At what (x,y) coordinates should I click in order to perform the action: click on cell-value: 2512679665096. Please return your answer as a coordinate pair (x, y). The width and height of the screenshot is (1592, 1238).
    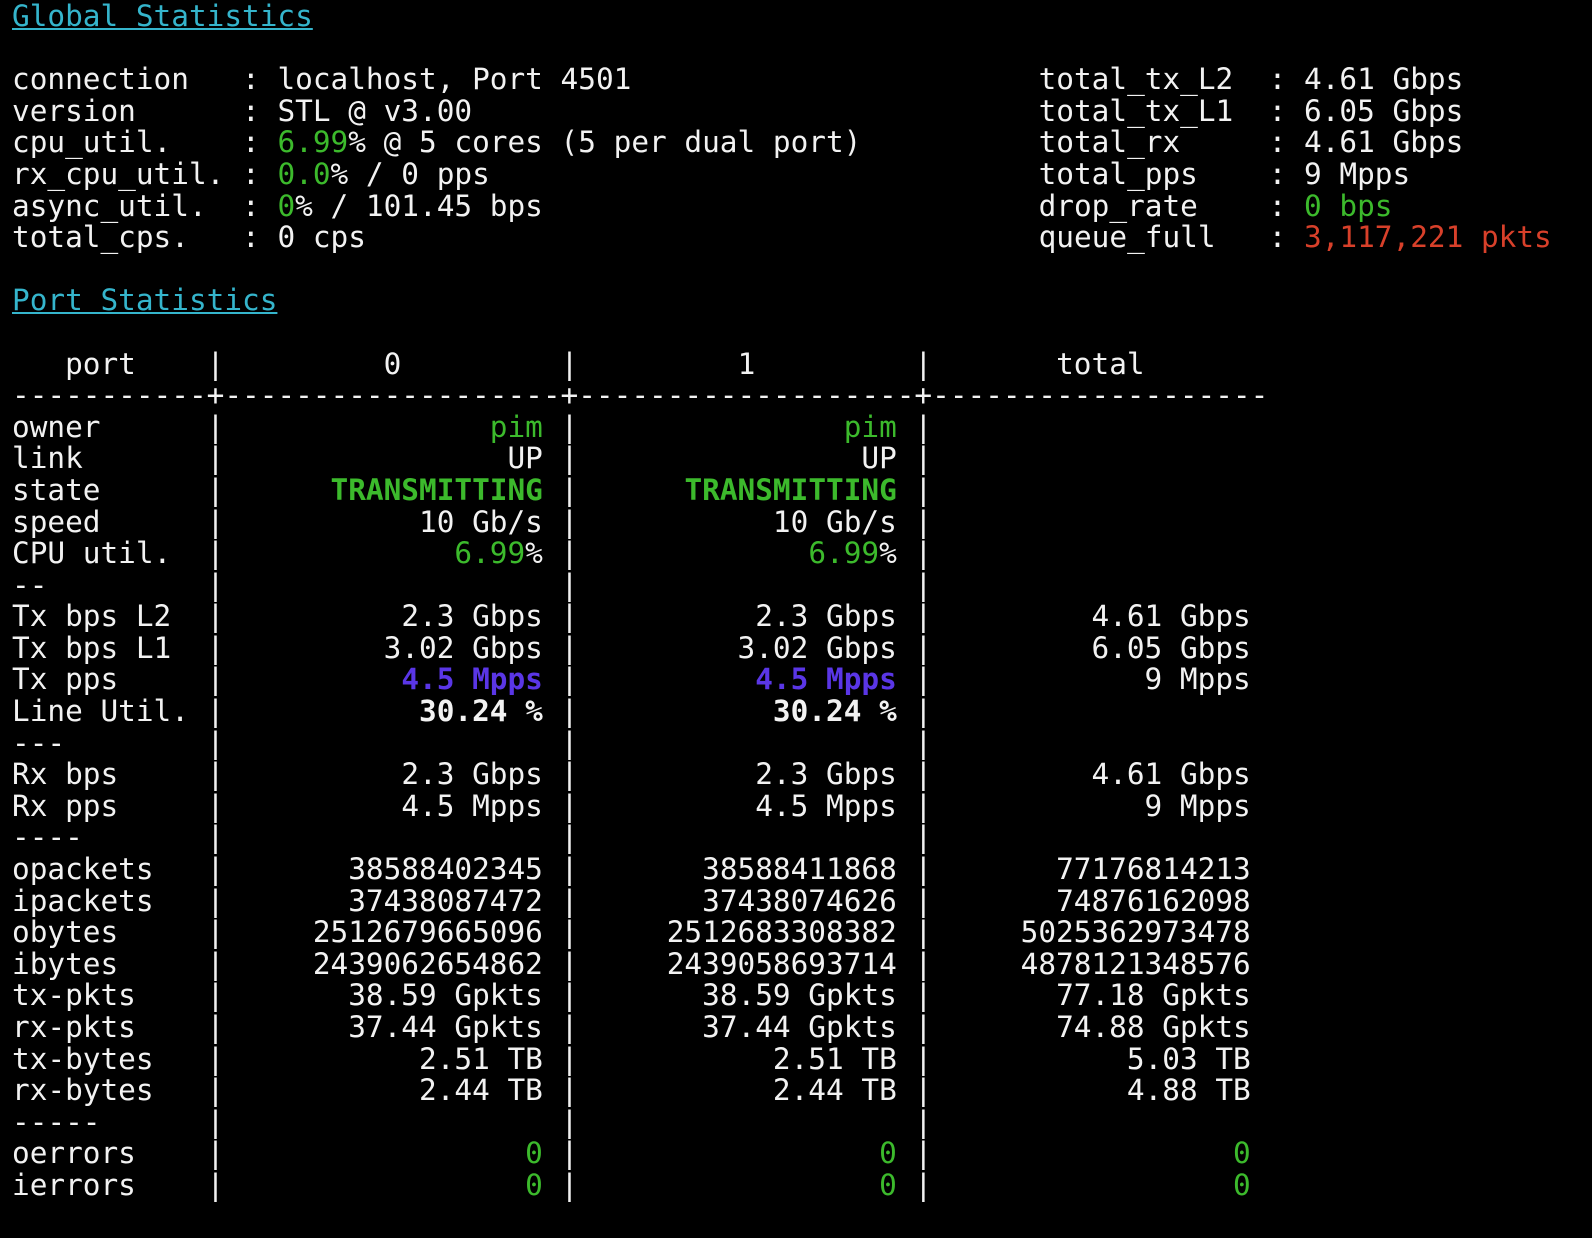
    Looking at the image, I should click on (427, 932).